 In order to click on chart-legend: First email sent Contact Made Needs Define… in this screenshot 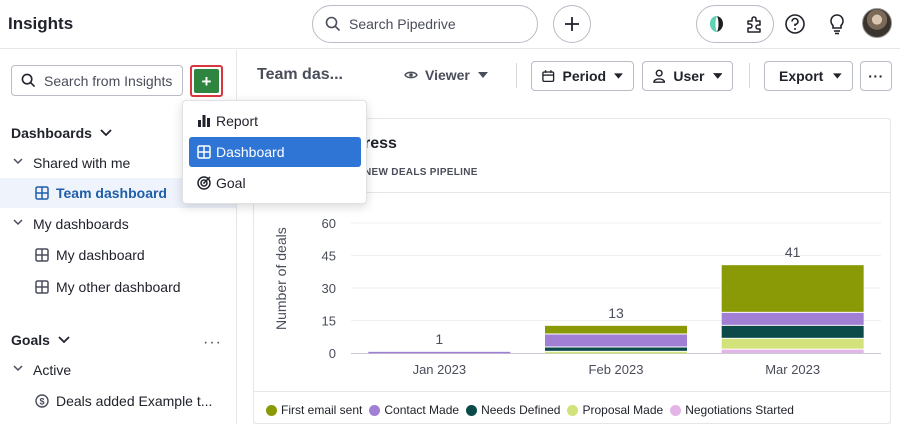, I will do `click(533, 410)`.